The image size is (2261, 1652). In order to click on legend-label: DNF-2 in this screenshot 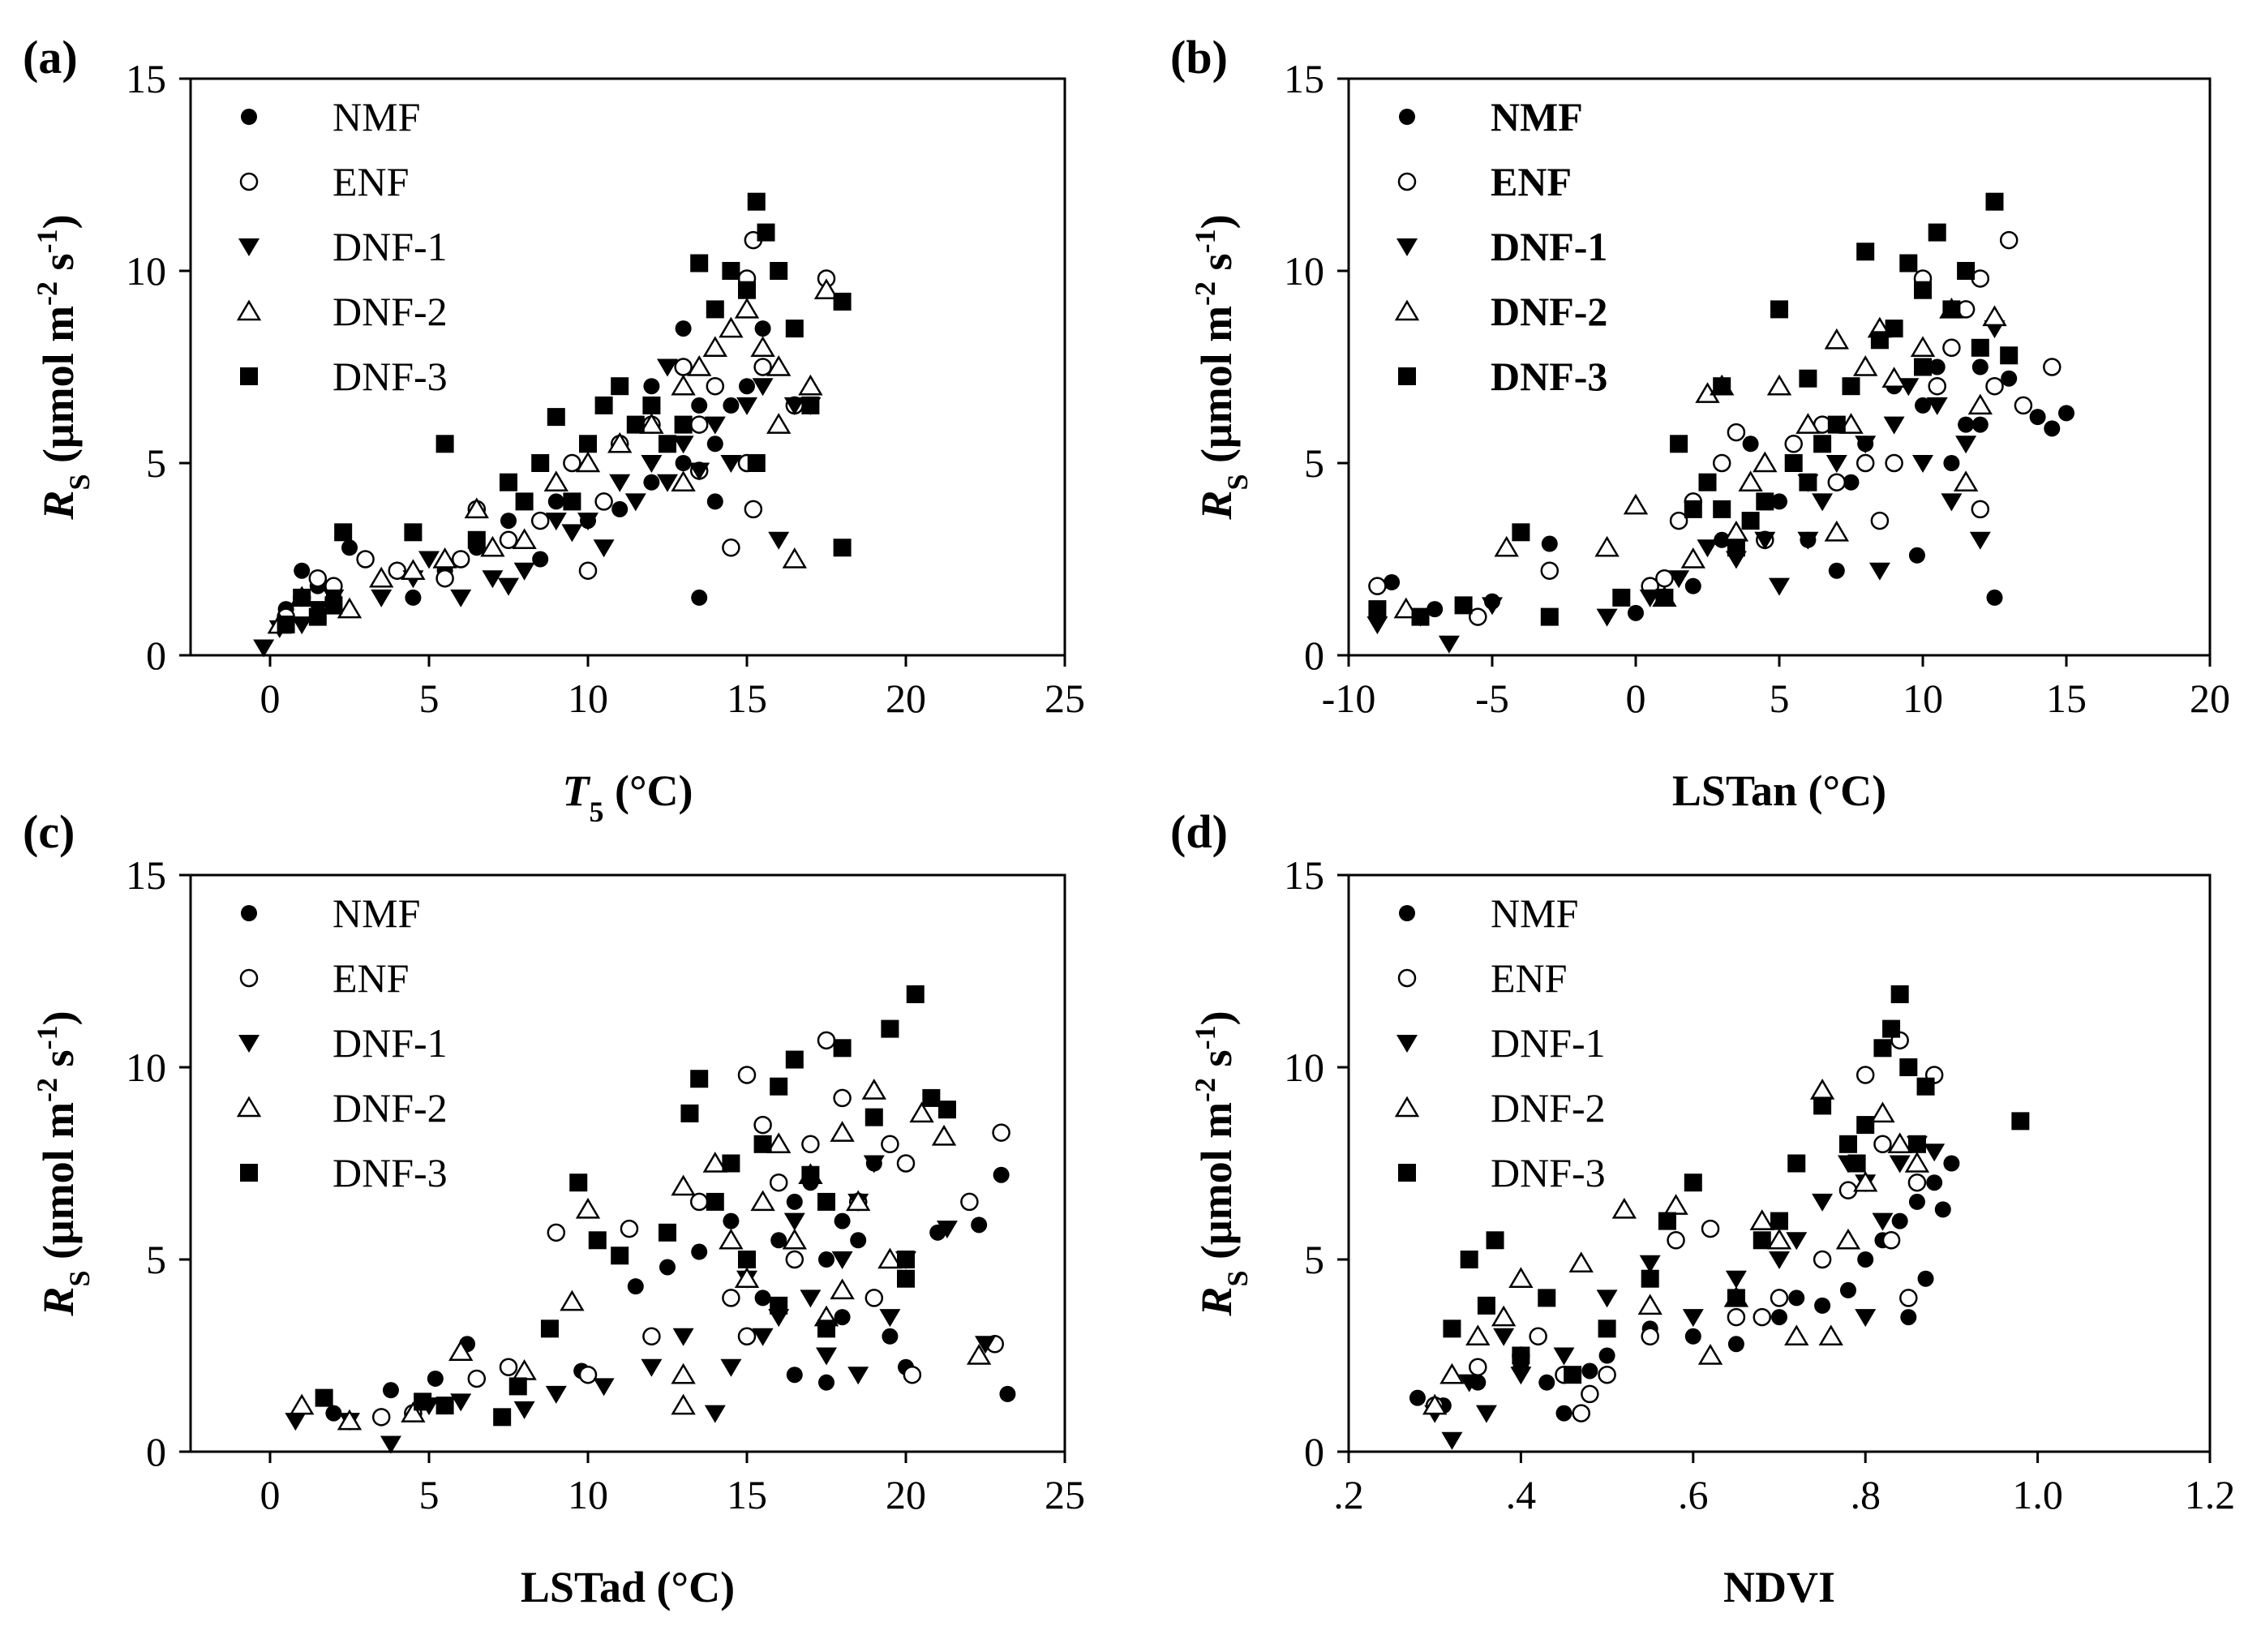, I will do `click(390, 1108)`.